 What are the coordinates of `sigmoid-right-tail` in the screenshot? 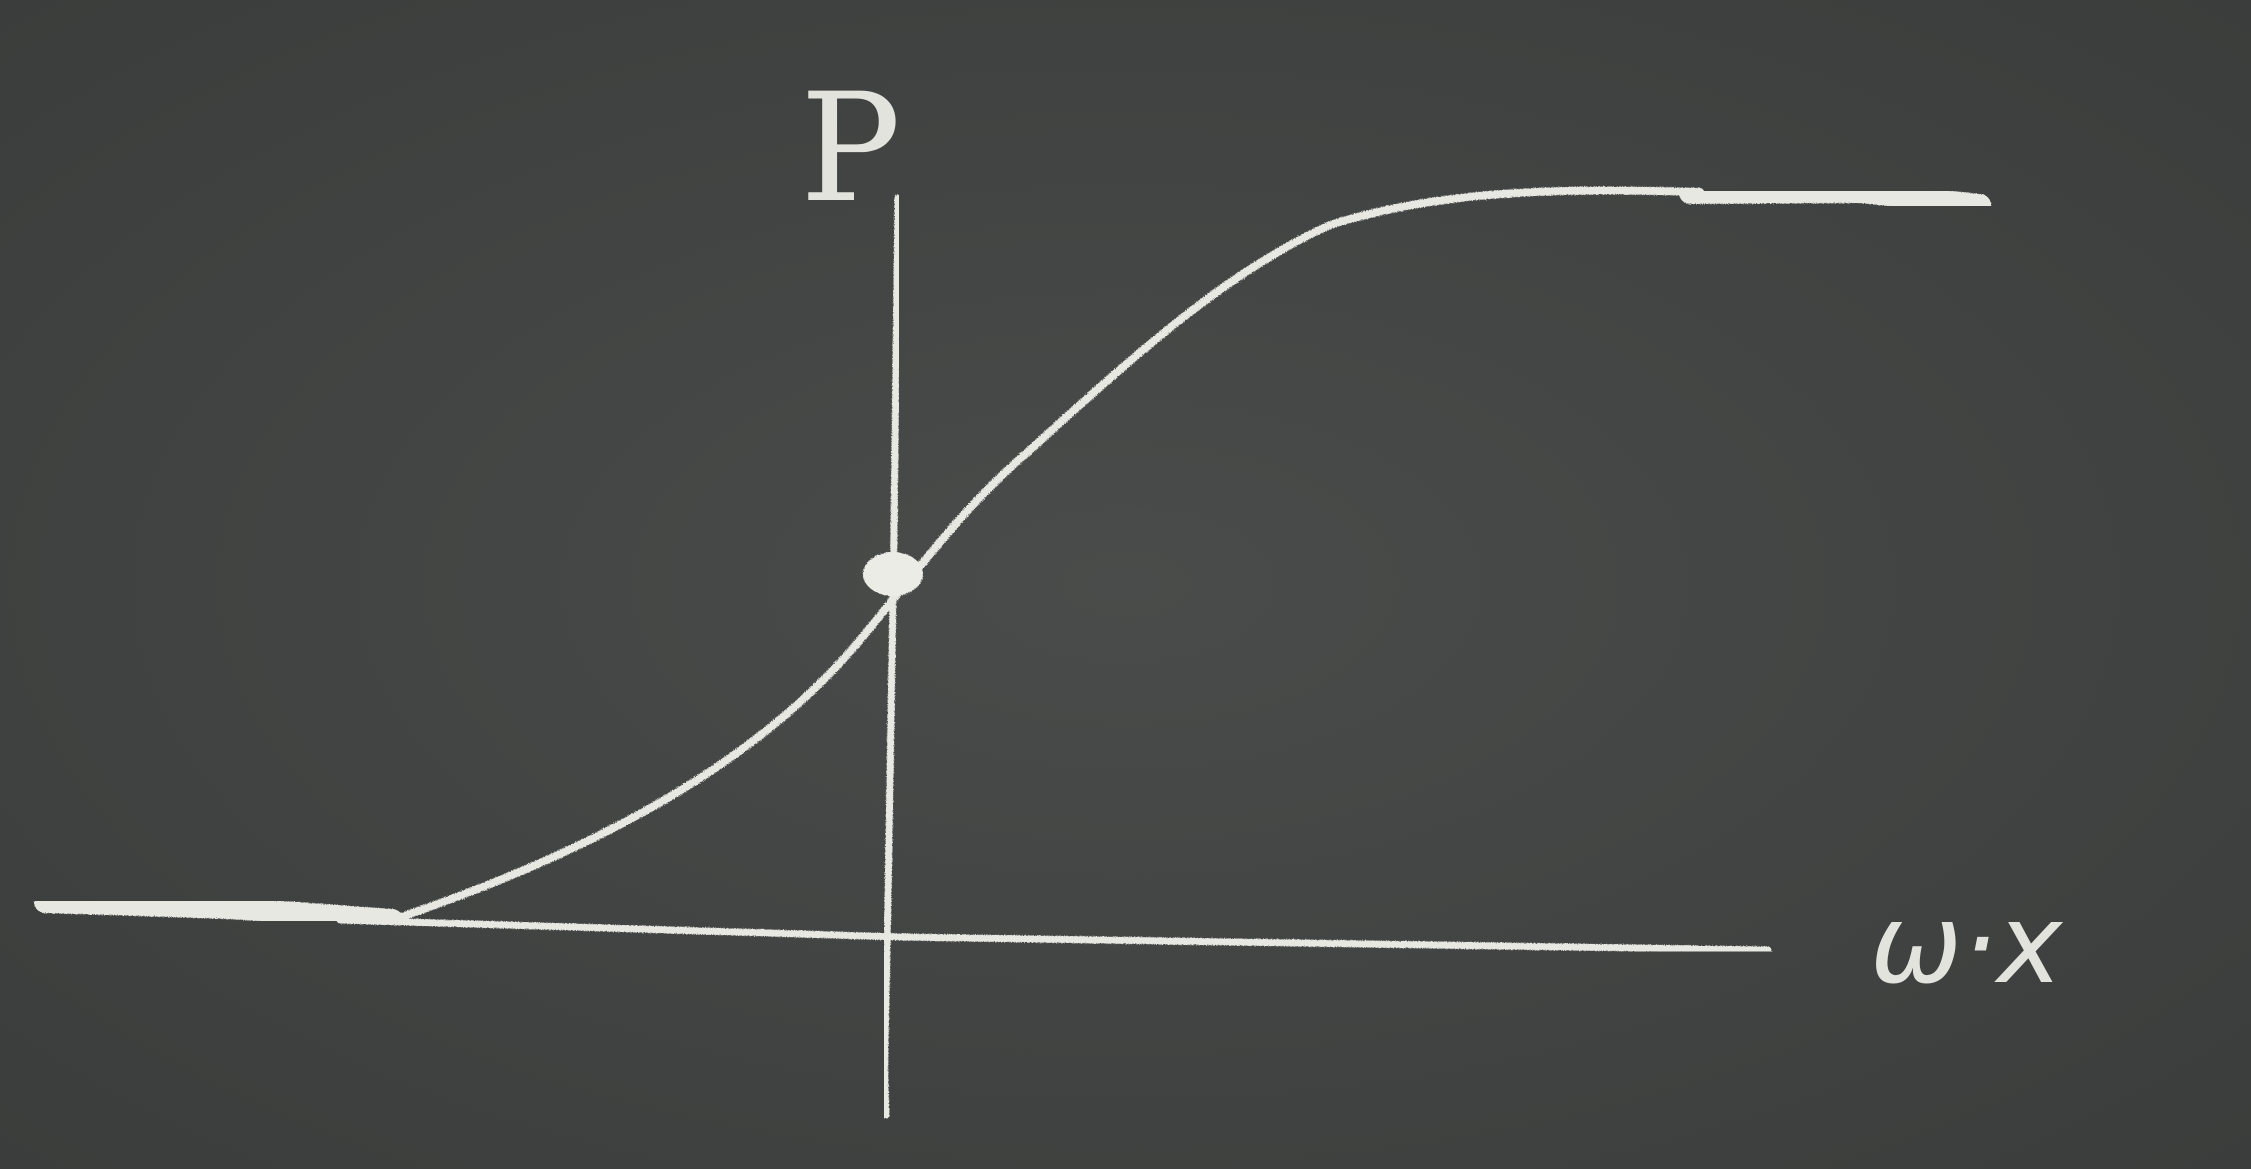 It's located at (1835, 198).